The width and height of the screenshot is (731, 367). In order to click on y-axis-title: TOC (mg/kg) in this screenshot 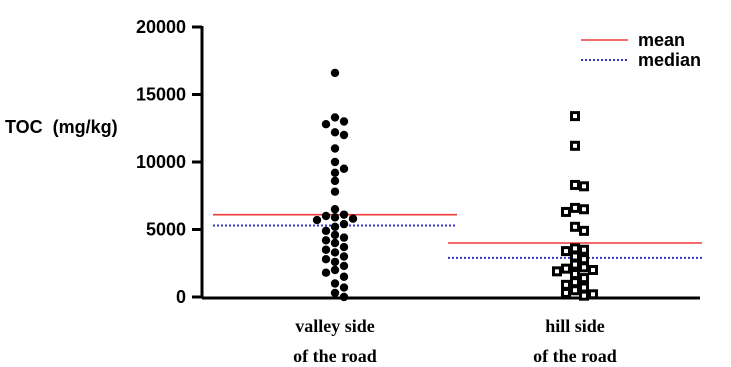, I will do `click(61, 127)`.